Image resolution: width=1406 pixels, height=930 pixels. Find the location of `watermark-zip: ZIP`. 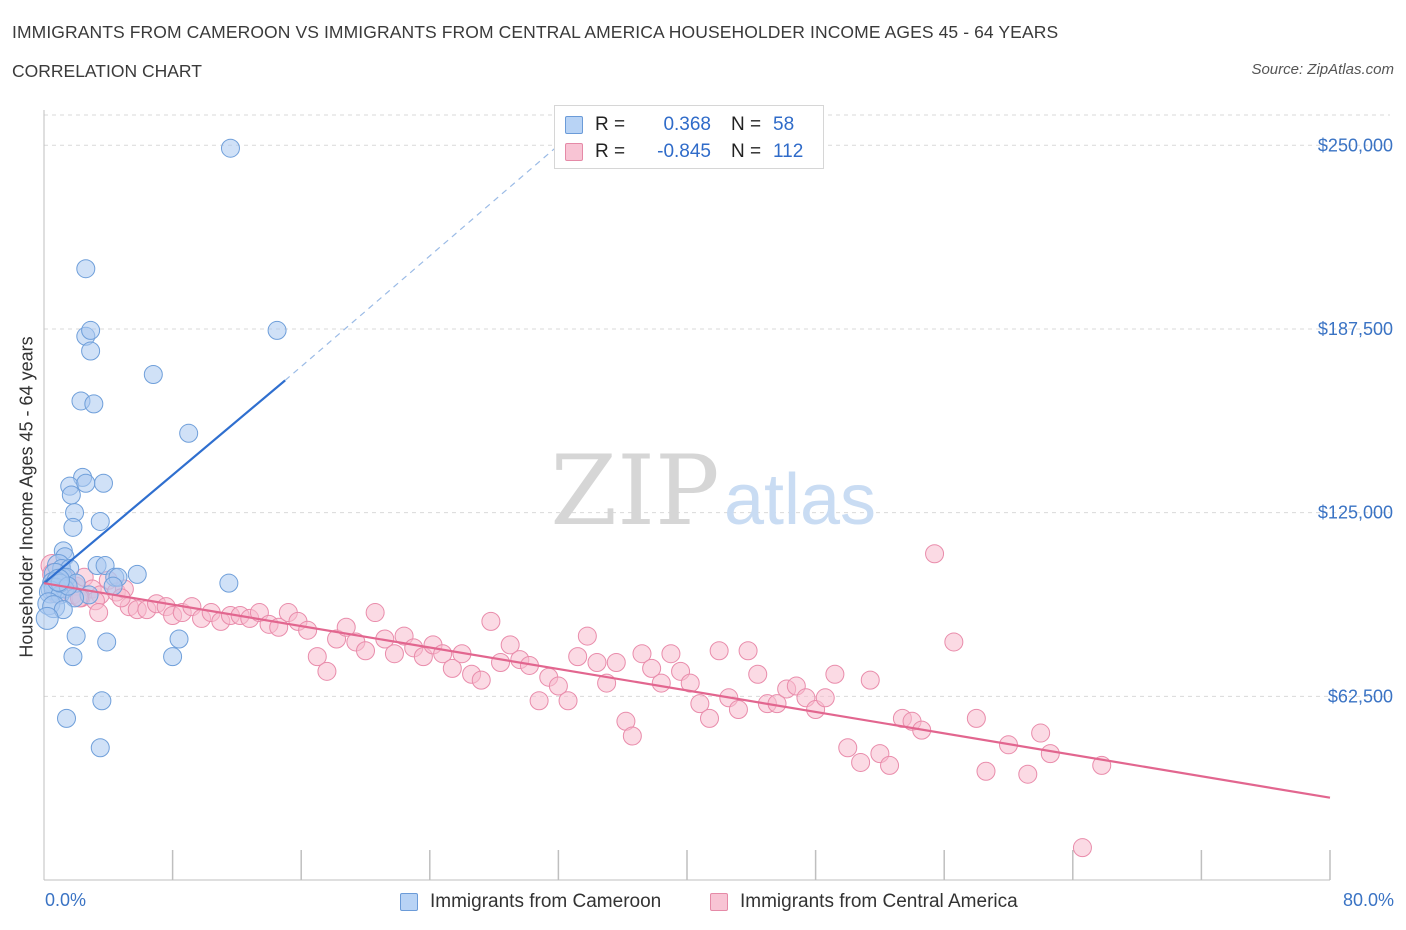

watermark-zip: ZIP is located at coordinates (634, 491).